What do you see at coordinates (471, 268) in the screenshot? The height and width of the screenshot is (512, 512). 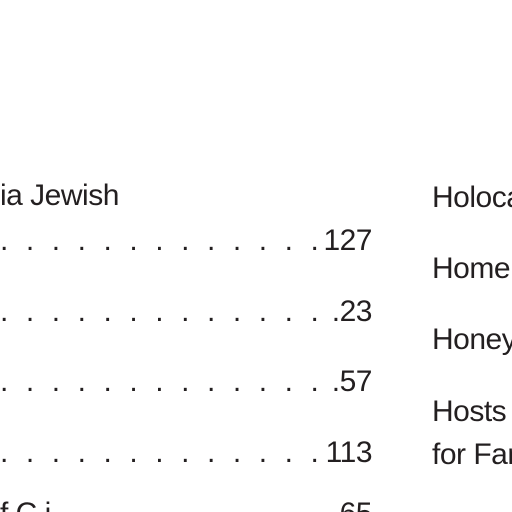 I see `index-entry-label: Home` at bounding box center [471, 268].